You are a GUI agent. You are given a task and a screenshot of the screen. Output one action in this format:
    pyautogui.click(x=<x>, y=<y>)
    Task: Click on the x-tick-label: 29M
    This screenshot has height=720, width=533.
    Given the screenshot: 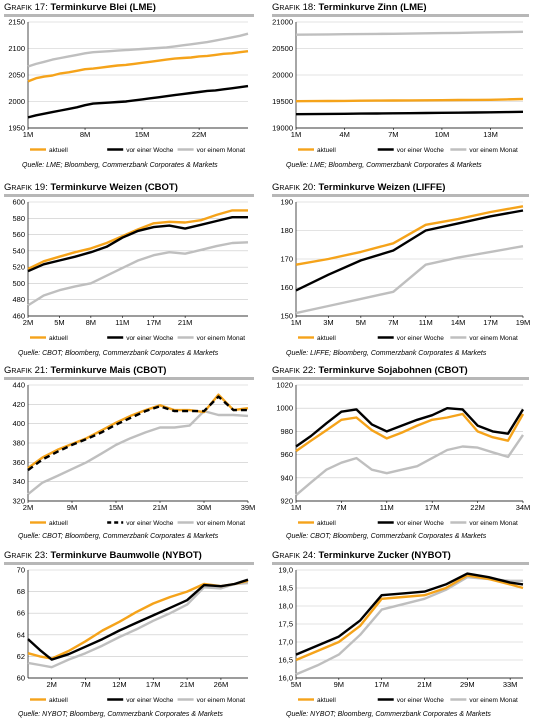 What is the action you would take?
    pyautogui.click(x=467, y=684)
    